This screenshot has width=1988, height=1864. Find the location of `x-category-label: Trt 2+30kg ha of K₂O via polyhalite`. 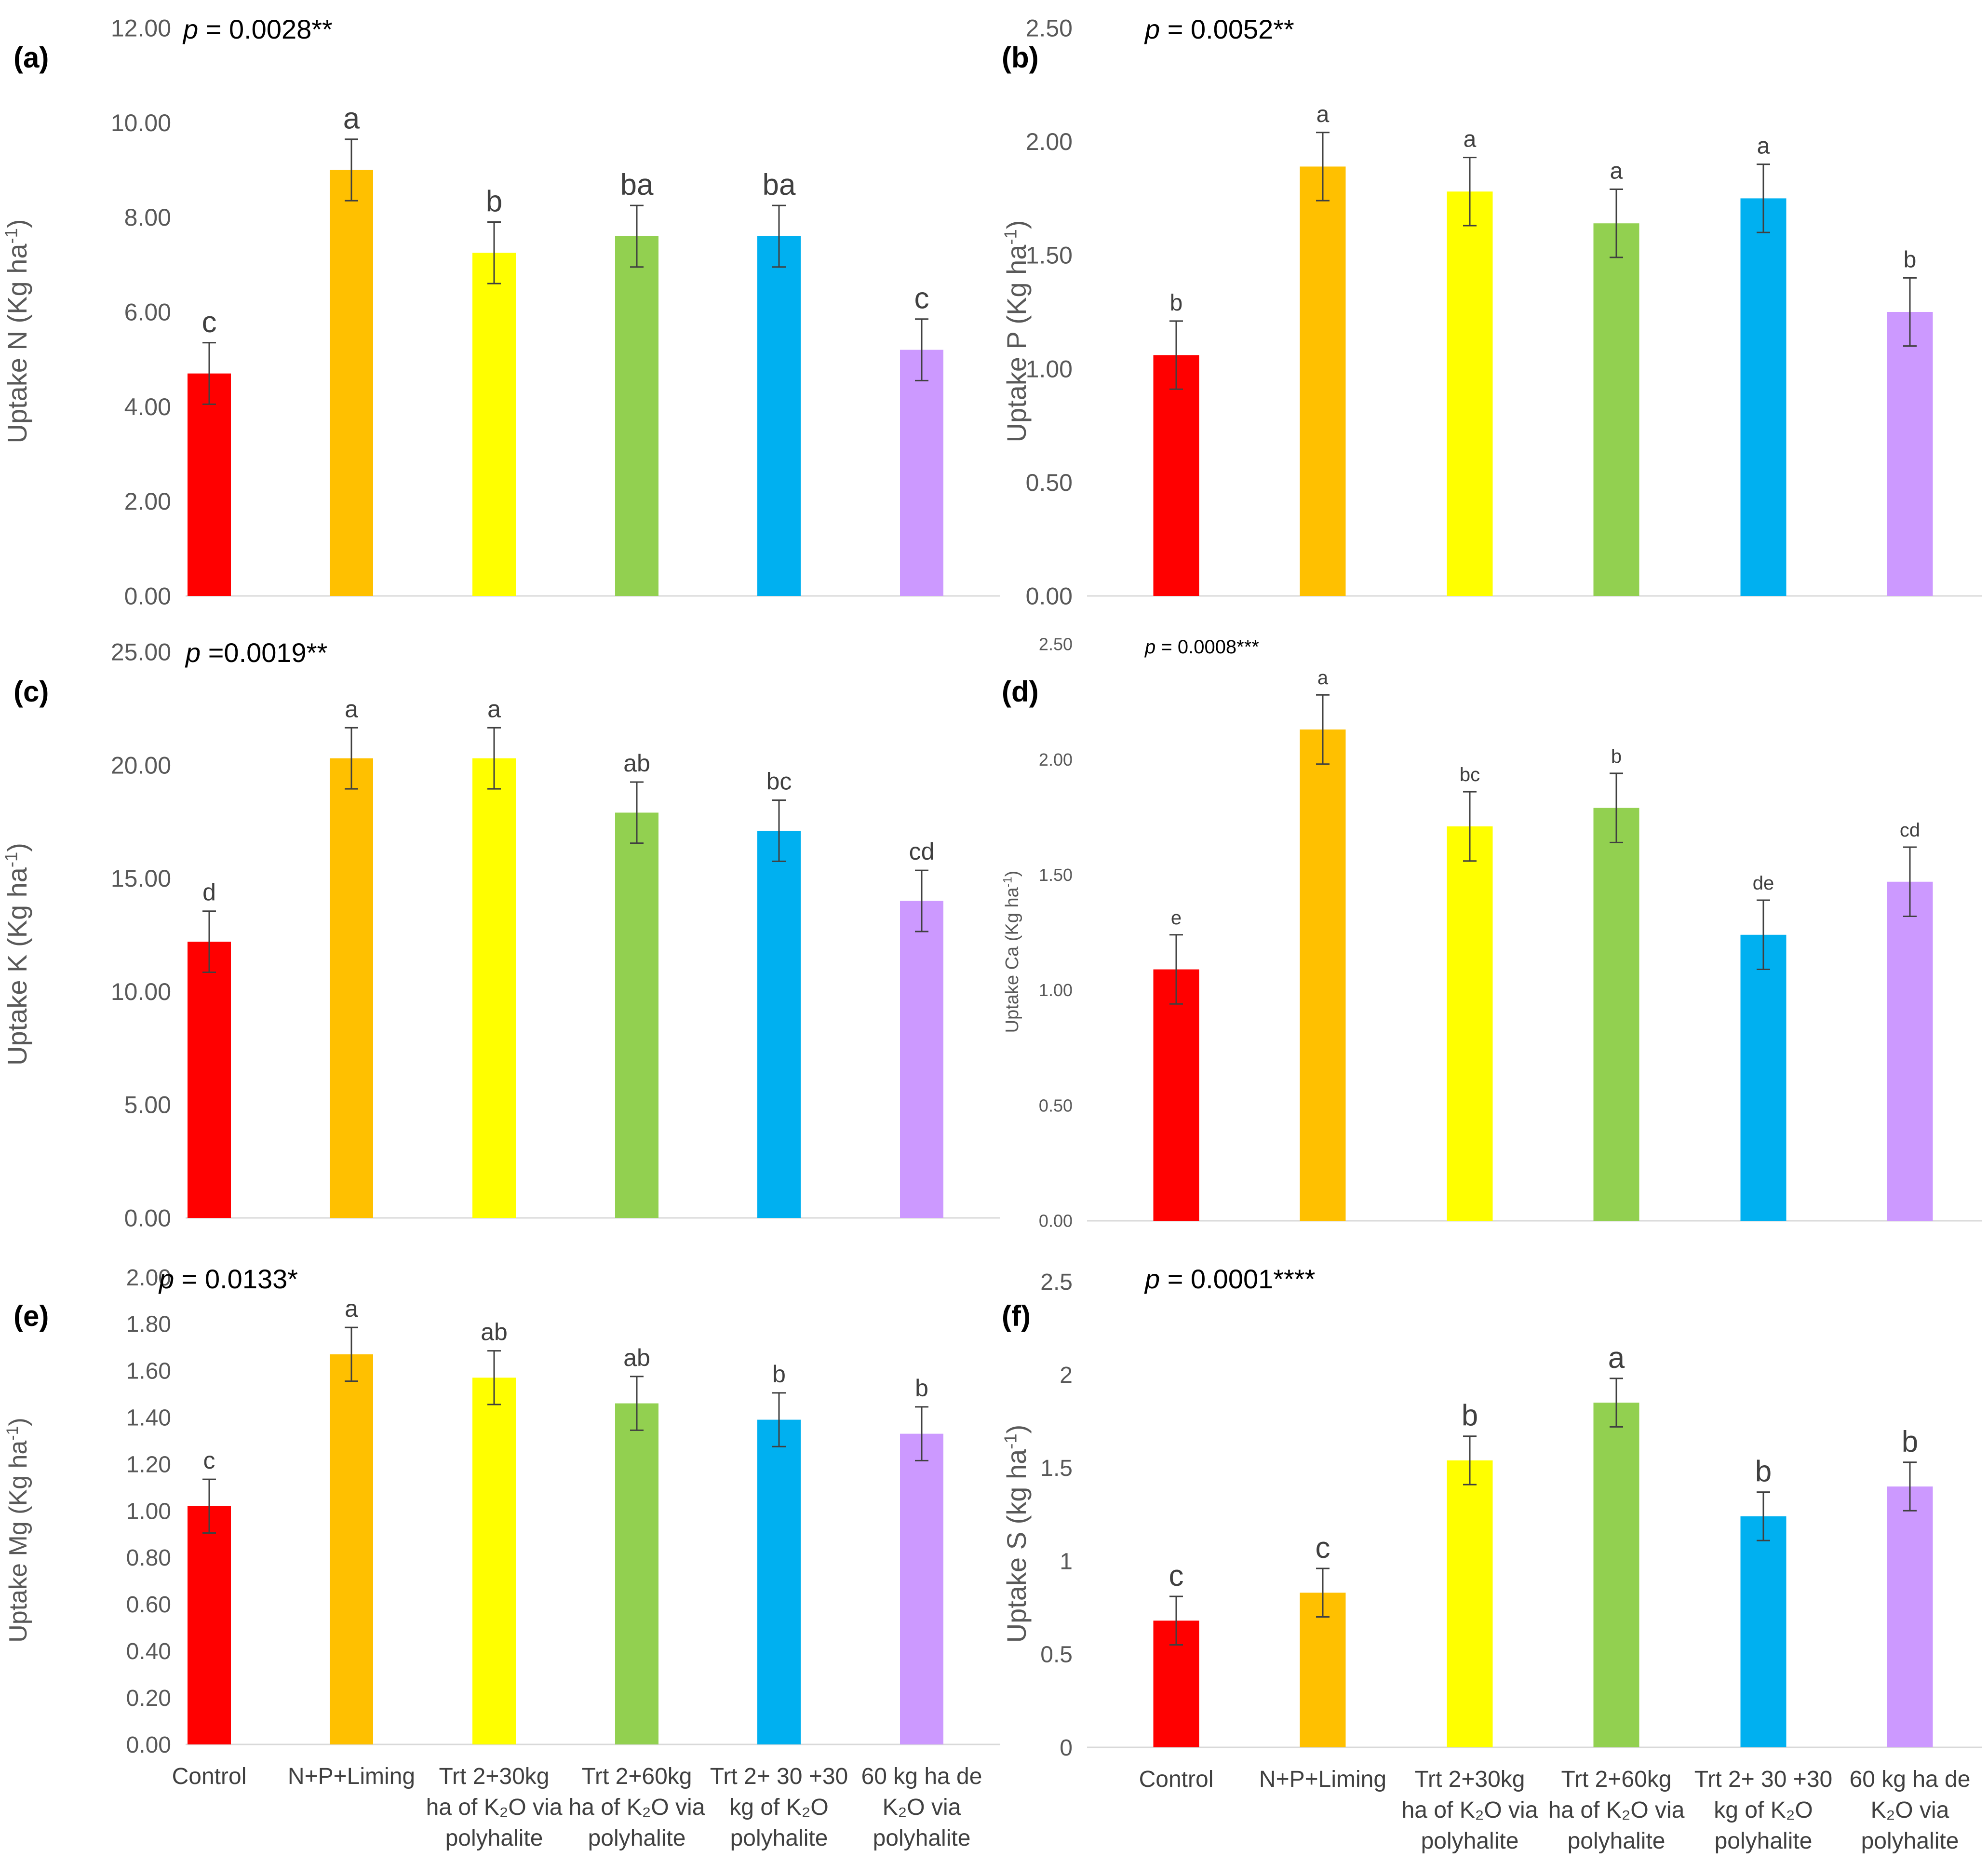

x-category-label: Trt 2+30kg ha of K₂O via polyhalite is located at coordinates (494, 1808).